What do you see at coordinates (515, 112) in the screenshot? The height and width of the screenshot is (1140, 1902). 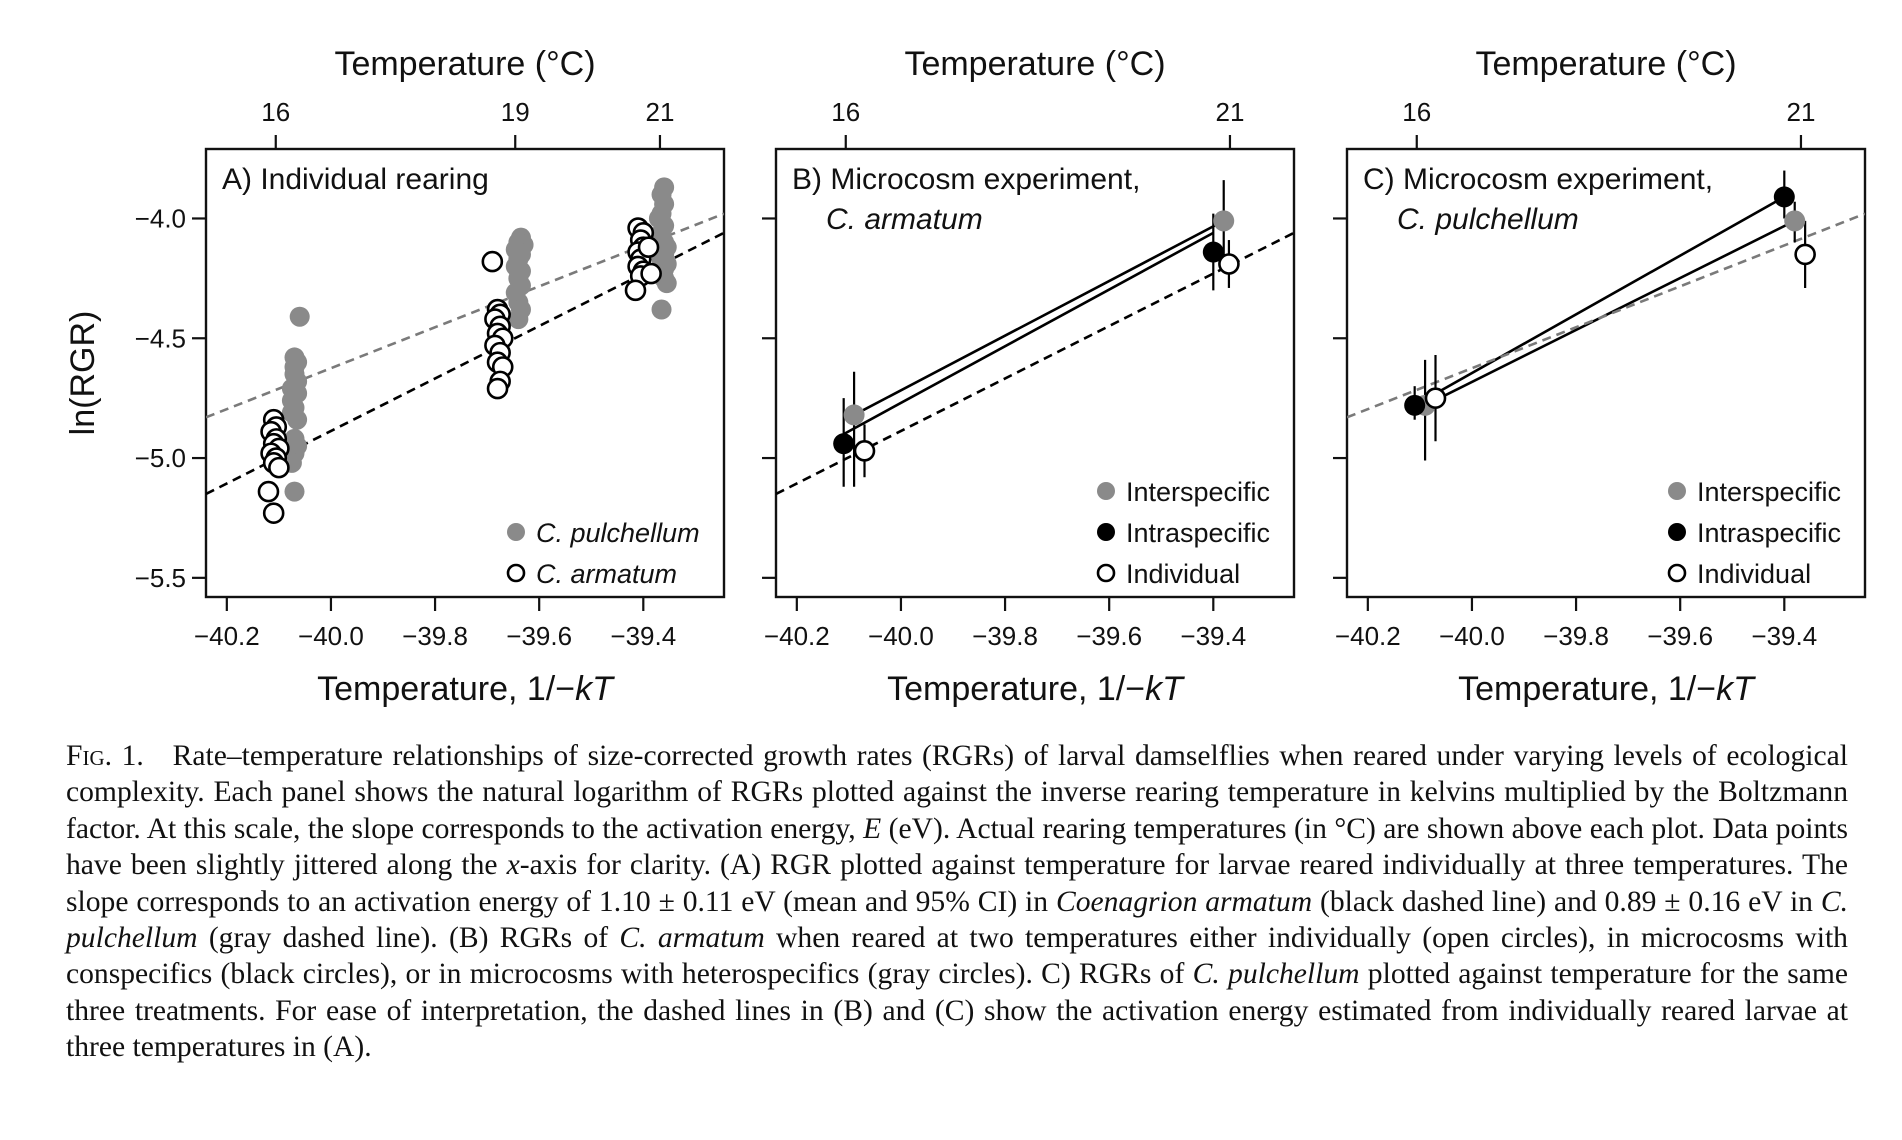 I see `top-tick-label: 19` at bounding box center [515, 112].